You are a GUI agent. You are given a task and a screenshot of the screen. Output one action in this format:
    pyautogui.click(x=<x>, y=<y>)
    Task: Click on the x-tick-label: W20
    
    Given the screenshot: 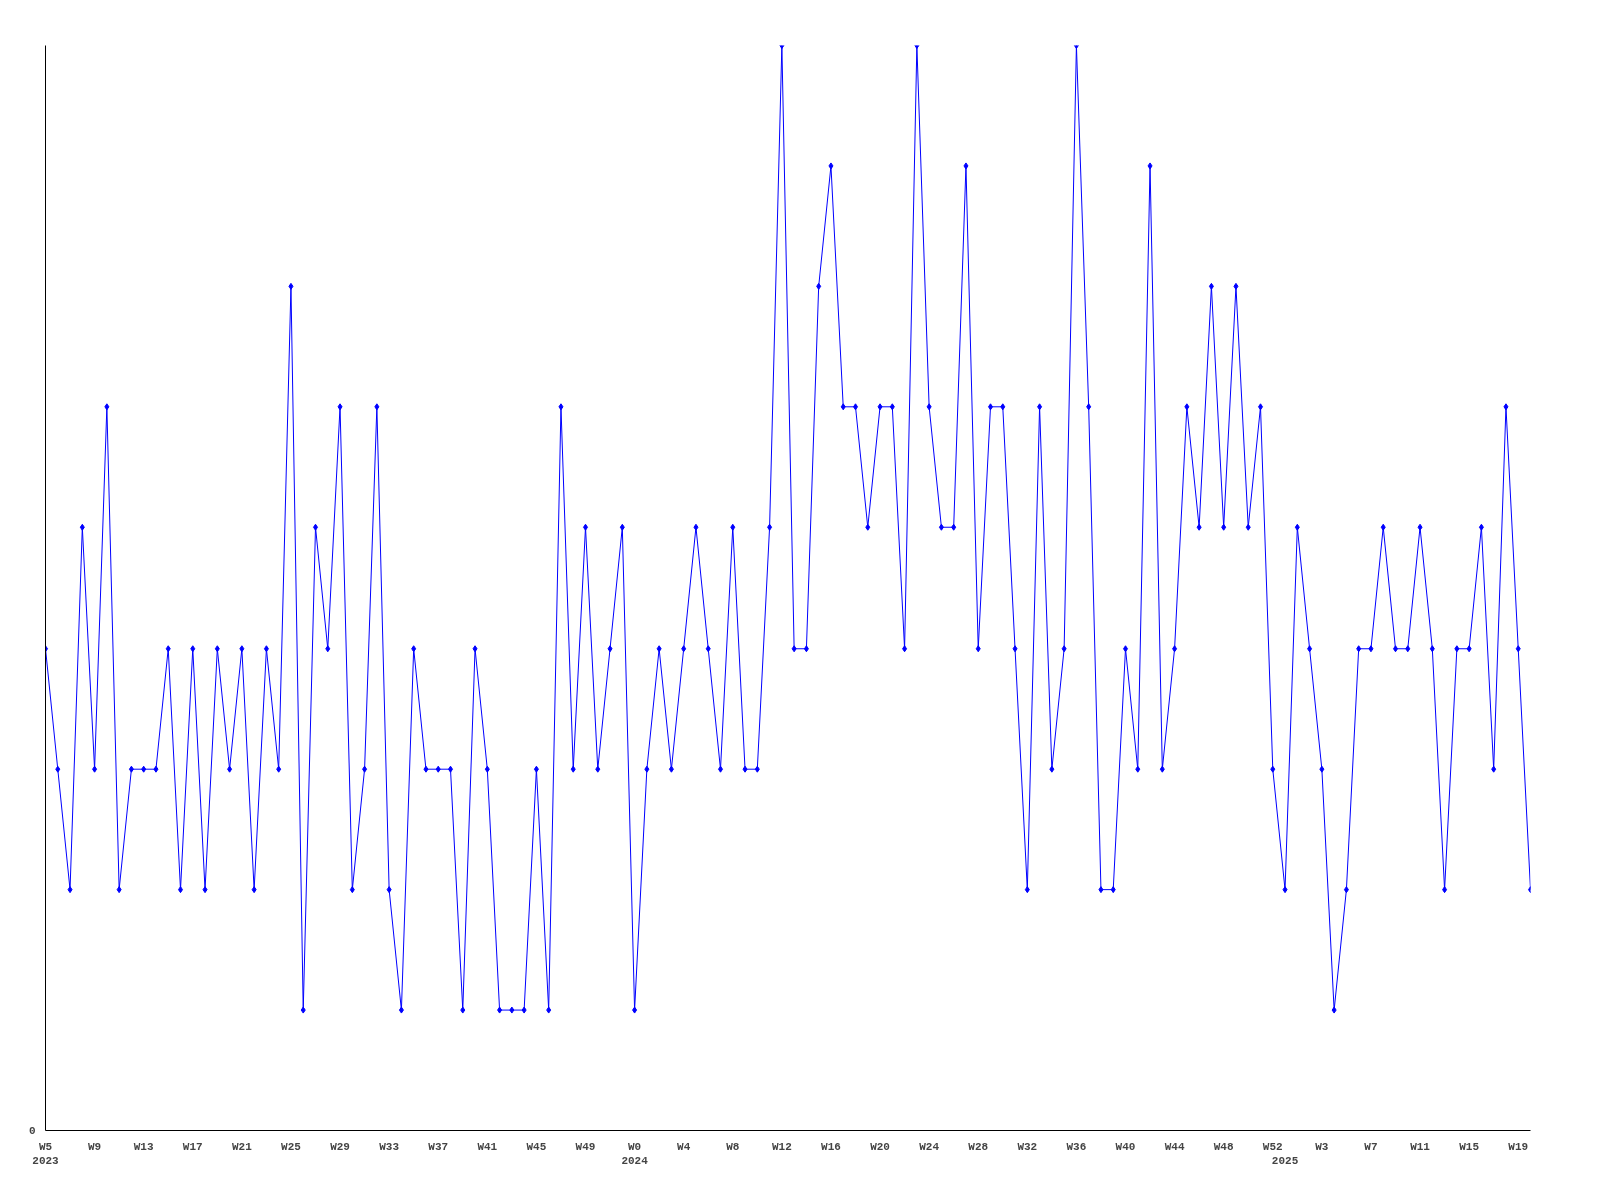 What is the action you would take?
    pyautogui.click(x=880, y=1146)
    